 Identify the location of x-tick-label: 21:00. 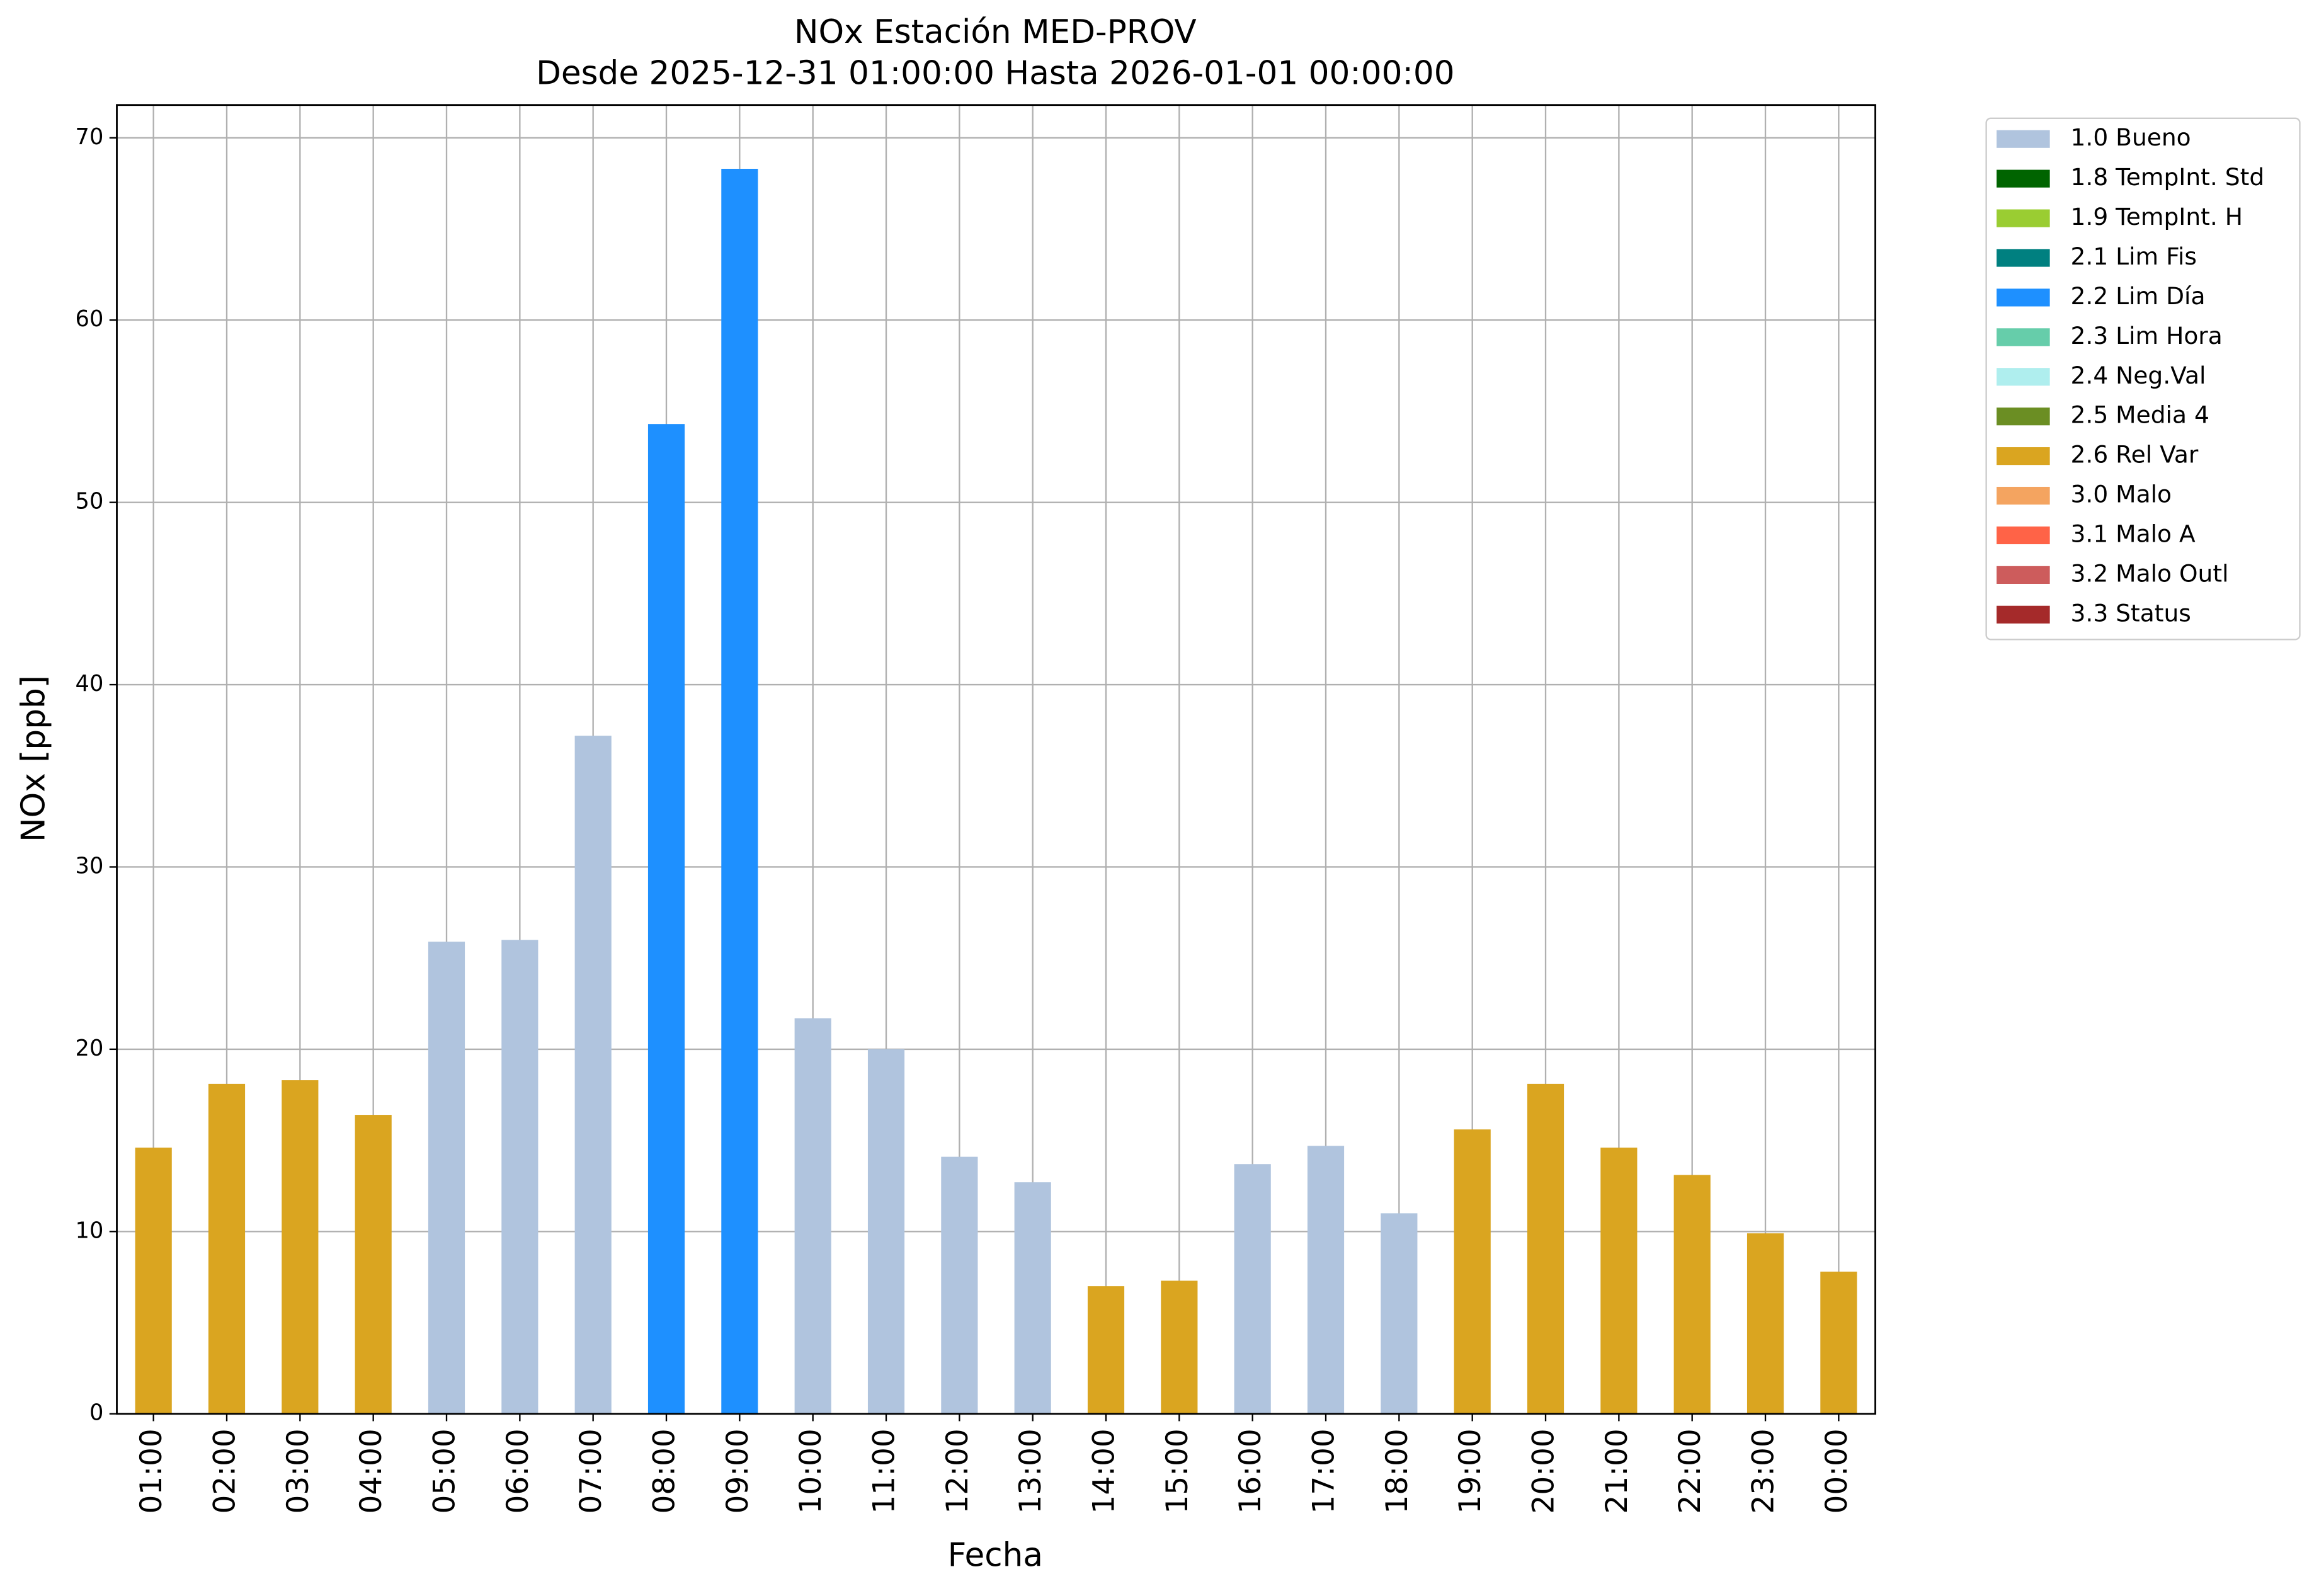
(1617, 1470).